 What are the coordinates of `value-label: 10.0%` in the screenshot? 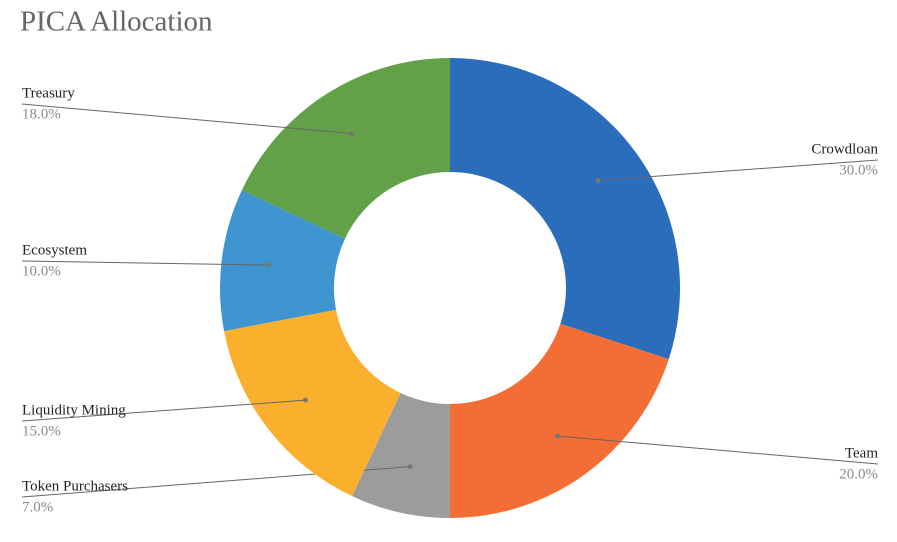 It's located at (41, 271).